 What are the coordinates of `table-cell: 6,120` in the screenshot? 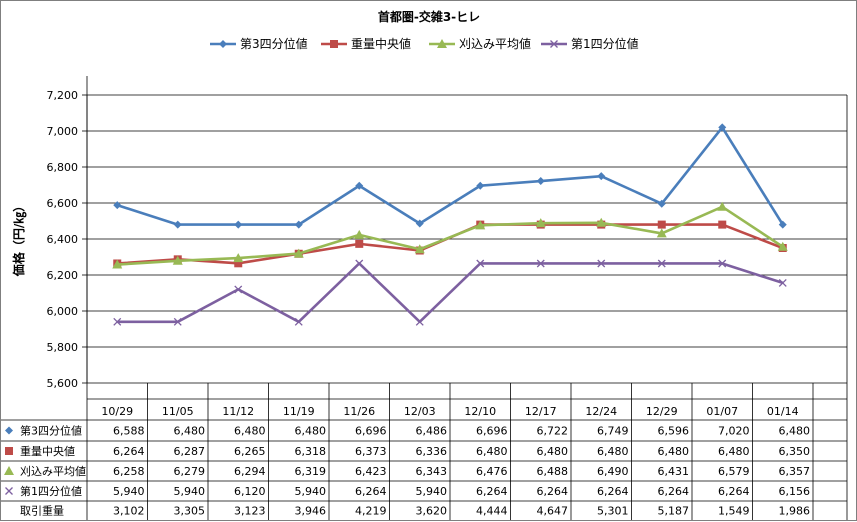 It's located at (250, 491).